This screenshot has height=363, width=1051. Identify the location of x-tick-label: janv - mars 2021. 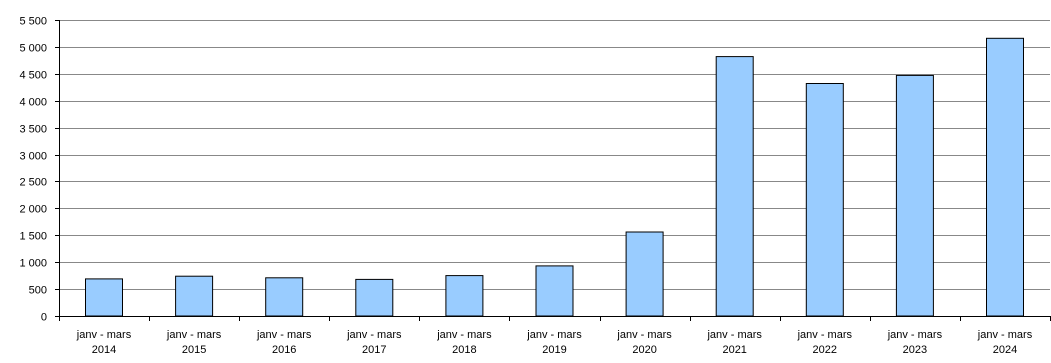
(734, 342).